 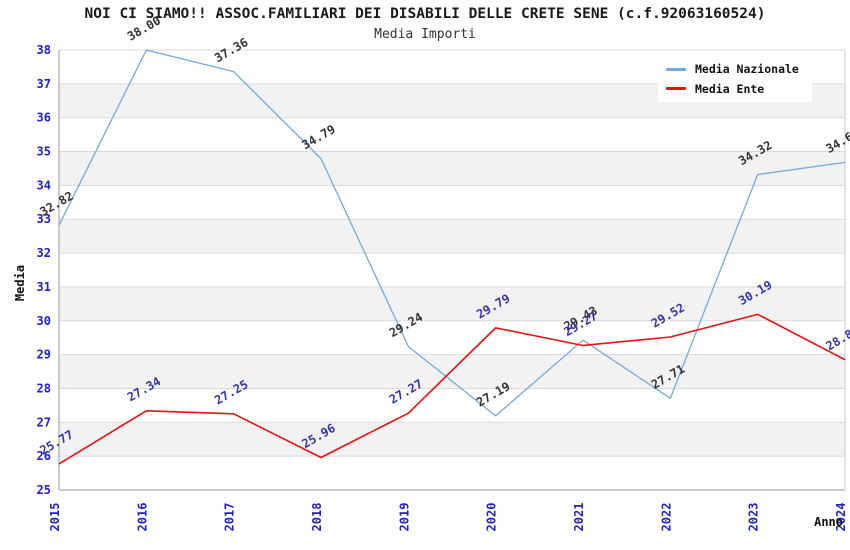 What do you see at coordinates (754, 517) in the screenshot?
I see `x-tick-label: 2023` at bounding box center [754, 517].